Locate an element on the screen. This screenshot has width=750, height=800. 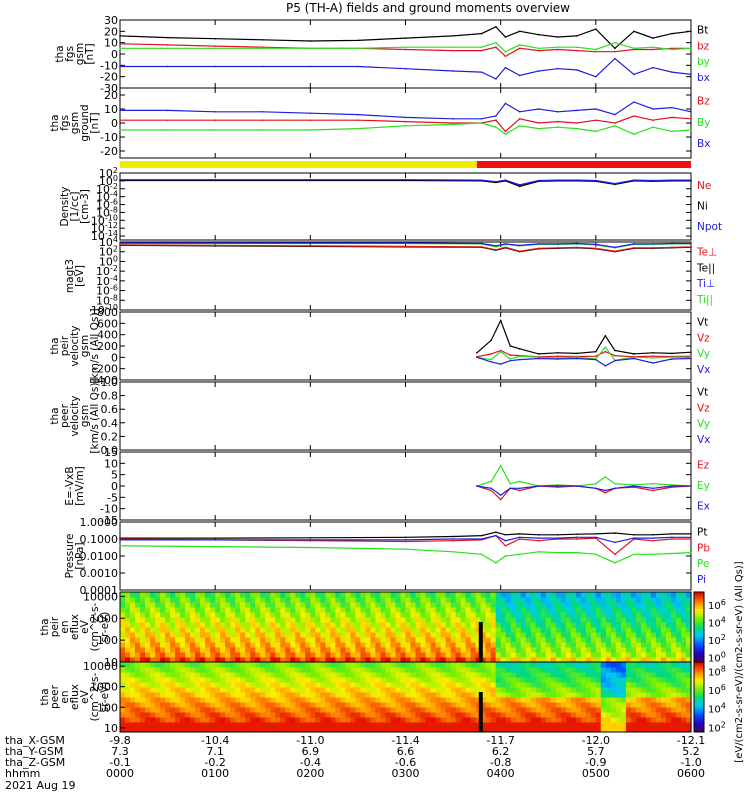
colorbar-cell is located at coordinates (699, 661).